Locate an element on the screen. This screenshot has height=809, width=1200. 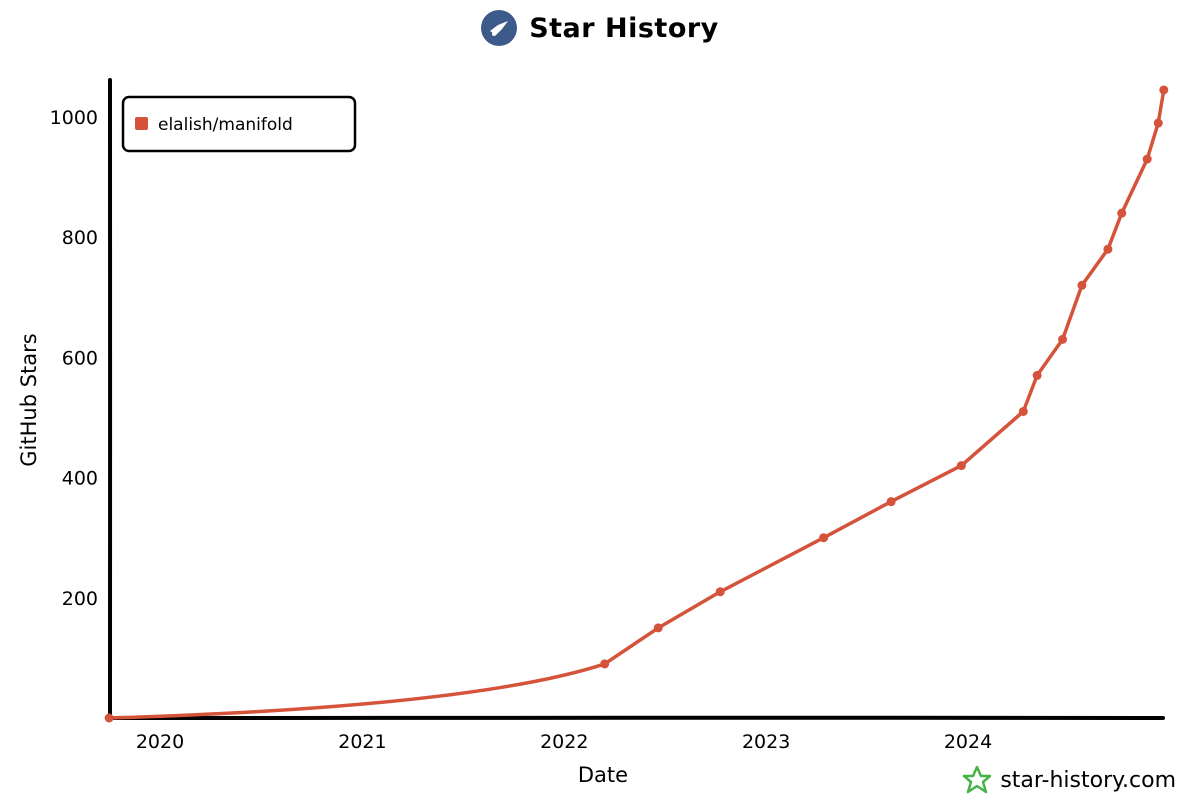
star-history-logo-icon is located at coordinates (499, 28).